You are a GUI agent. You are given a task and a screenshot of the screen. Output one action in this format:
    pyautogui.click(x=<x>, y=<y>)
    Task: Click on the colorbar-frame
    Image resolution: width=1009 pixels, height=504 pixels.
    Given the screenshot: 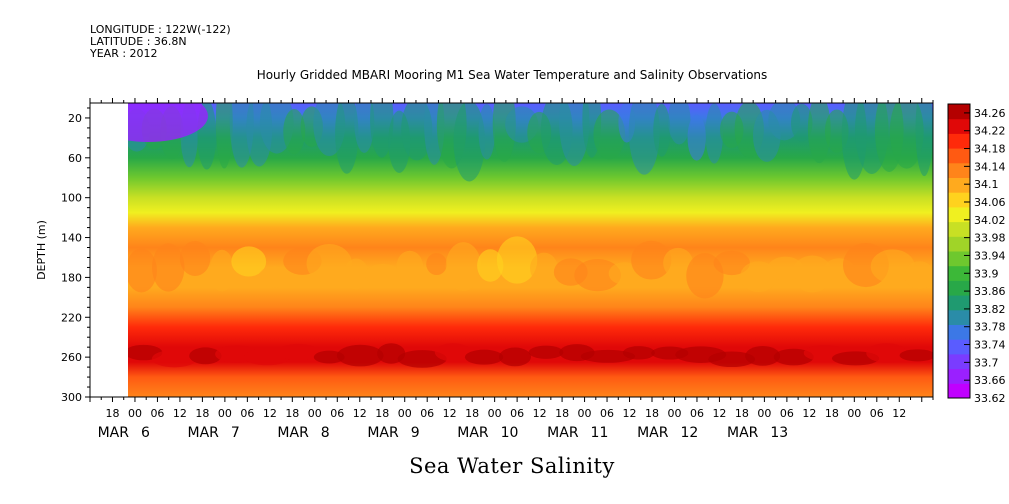 What is the action you would take?
    pyautogui.click(x=959, y=251)
    